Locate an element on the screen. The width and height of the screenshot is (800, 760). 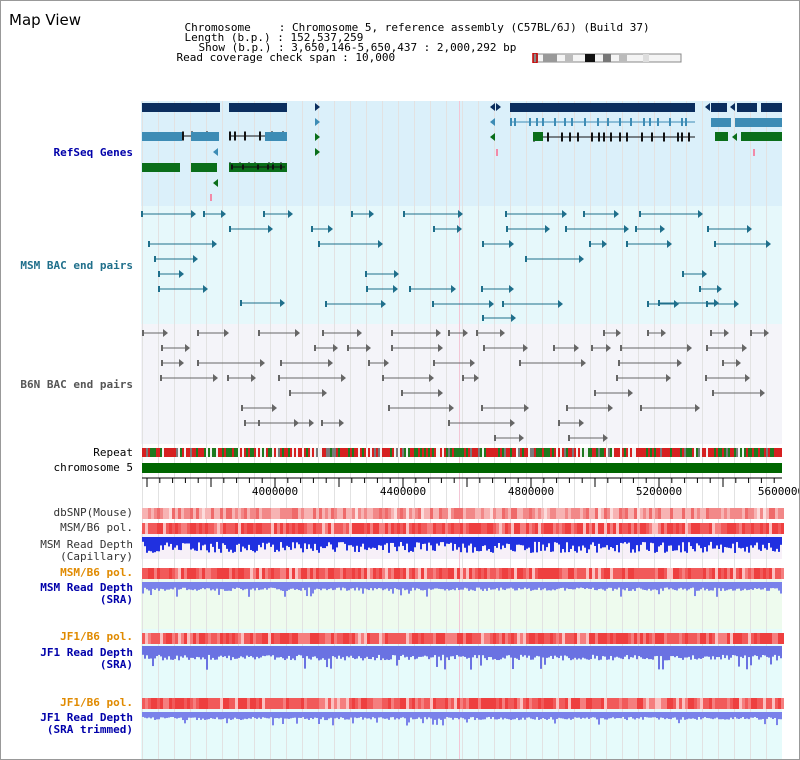
refseq-label: RefSeq Genes is located at coordinates (93, 152).